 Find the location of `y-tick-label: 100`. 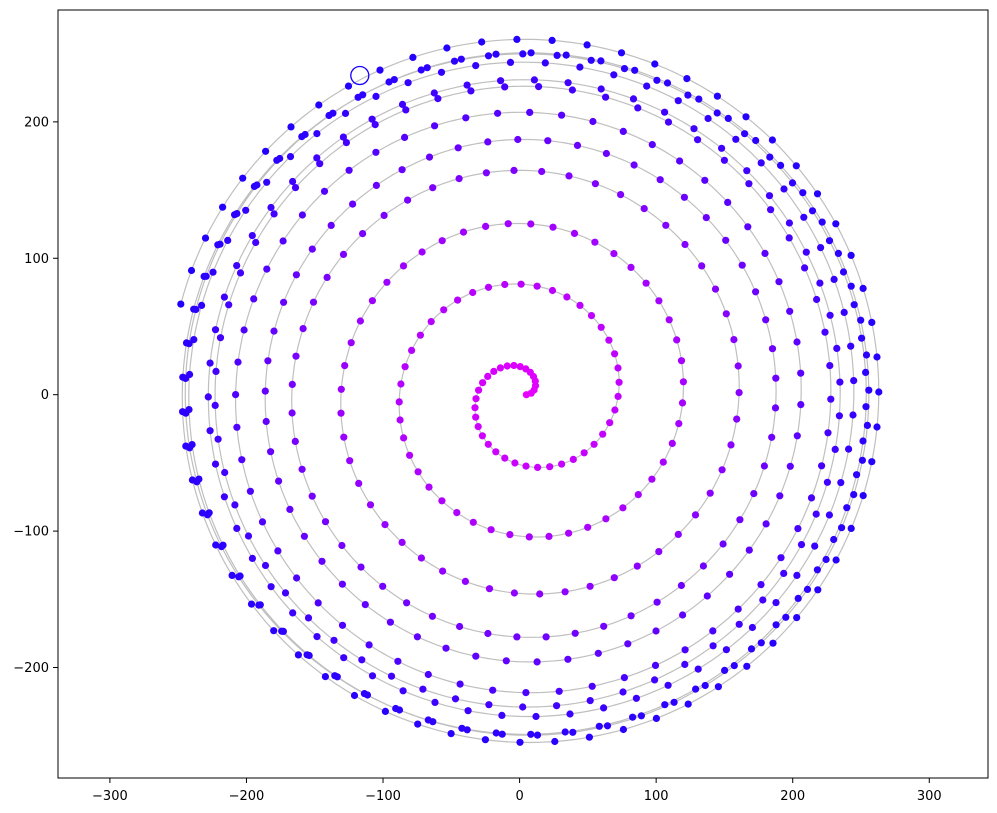

y-tick-label: 100 is located at coordinates (36, 259).